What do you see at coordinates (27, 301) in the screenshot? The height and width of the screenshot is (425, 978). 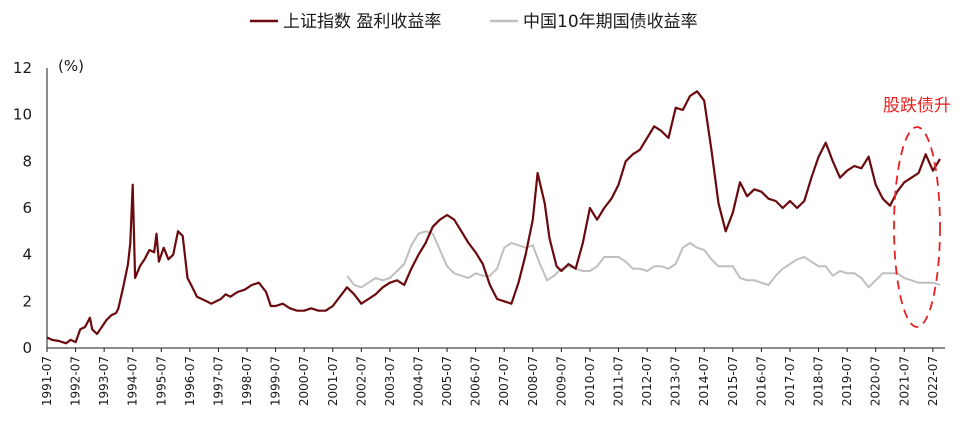 I see `y-tick-label: 2` at bounding box center [27, 301].